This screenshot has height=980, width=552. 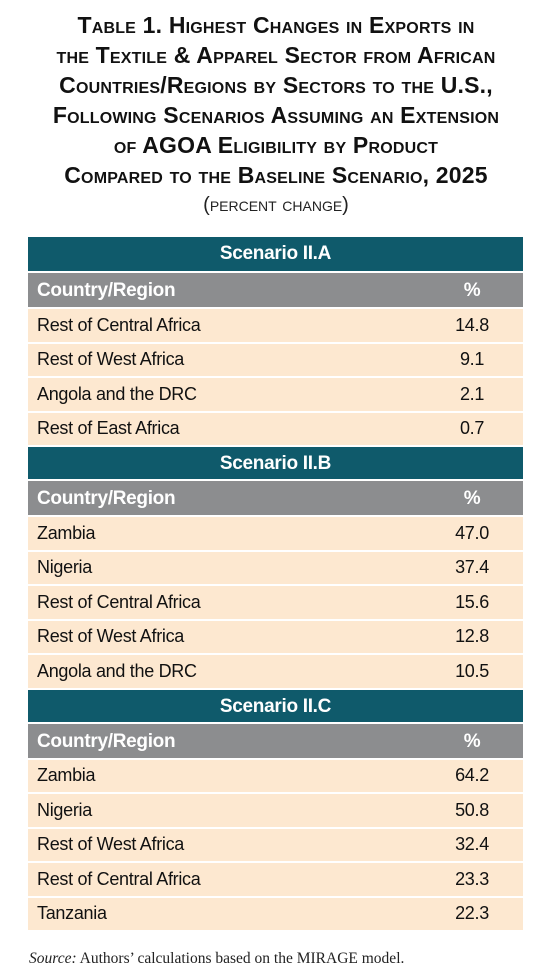 What do you see at coordinates (275, 462) in the screenshot?
I see `scenario-header: Scenario II.B` at bounding box center [275, 462].